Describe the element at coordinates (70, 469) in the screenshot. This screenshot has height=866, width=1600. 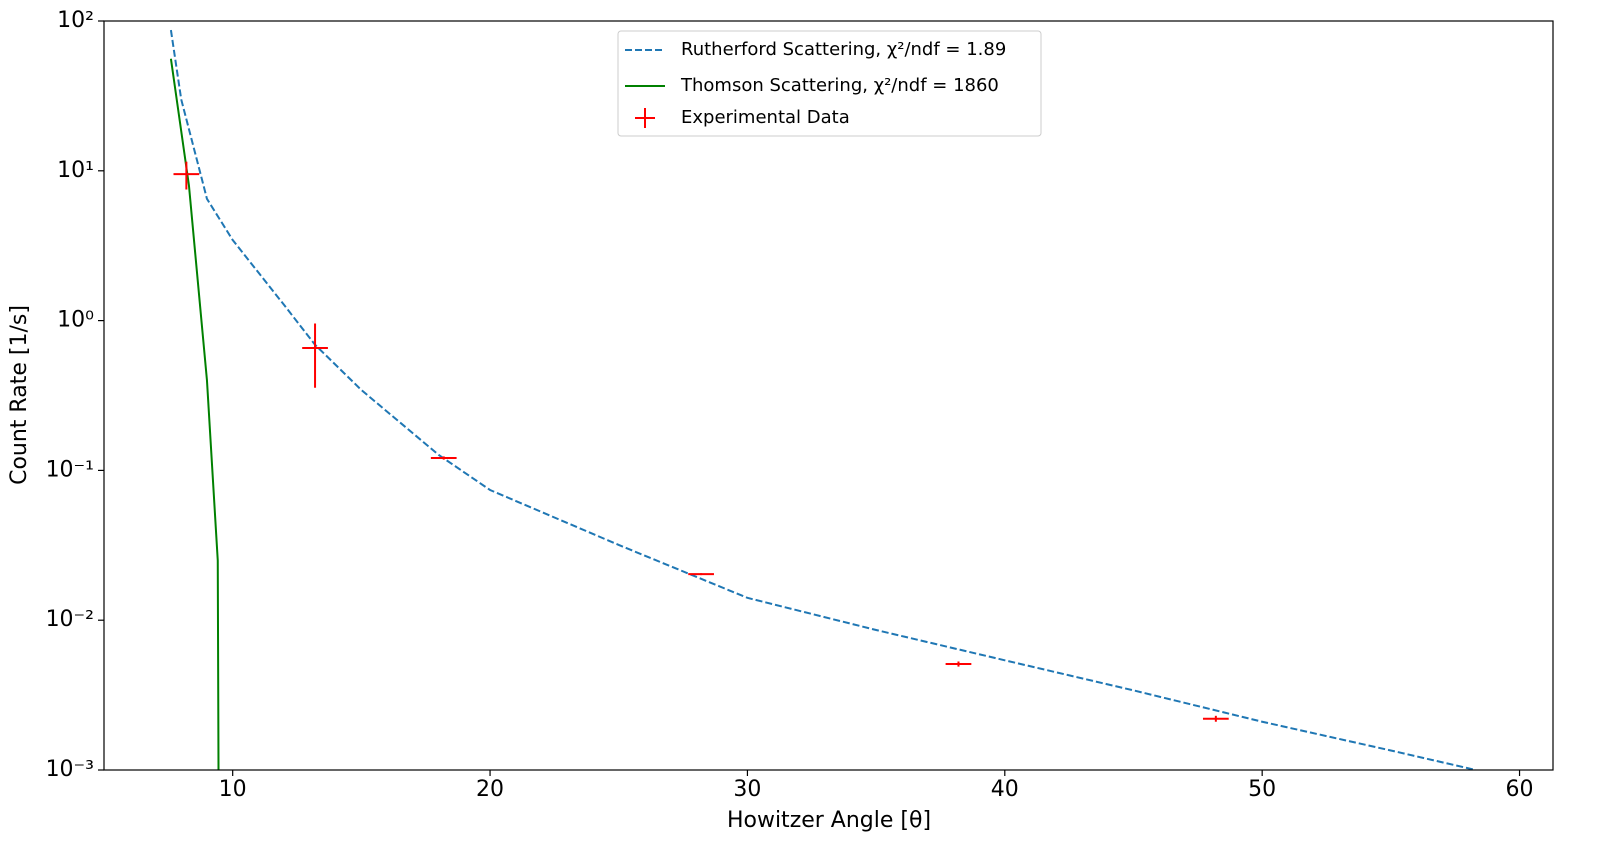
I see `y-tick-label: 10⁻¹` at that location.